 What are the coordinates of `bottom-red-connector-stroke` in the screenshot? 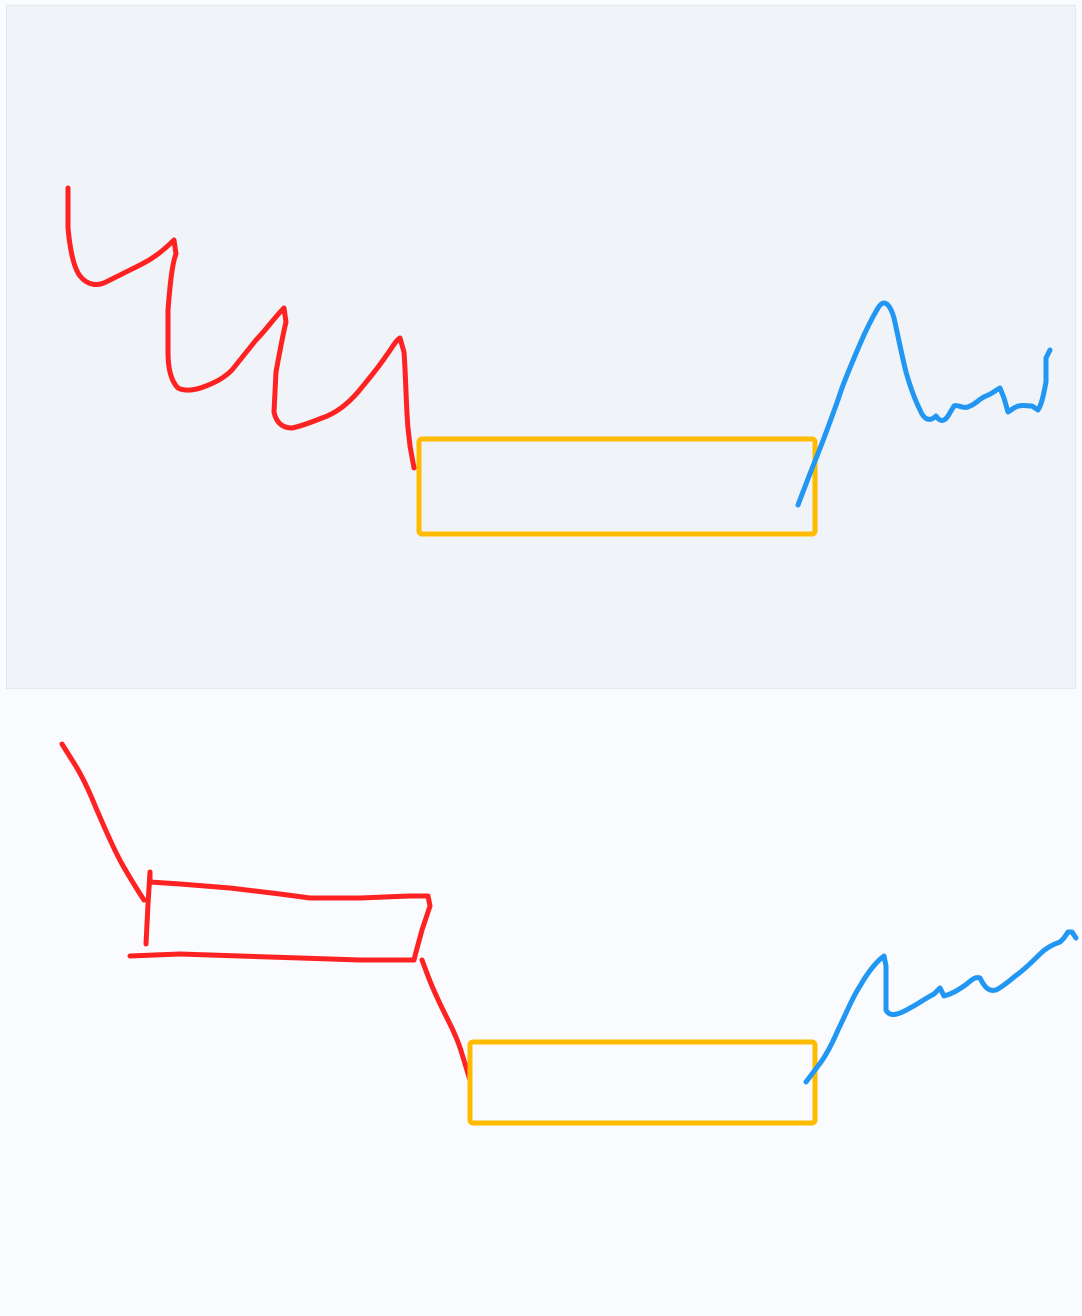 It's located at (446, 1020).